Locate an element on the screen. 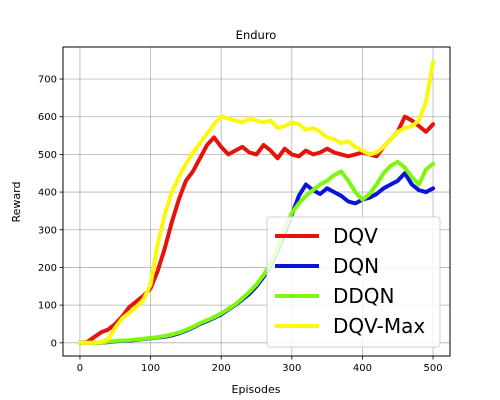 The image size is (500, 400). y-tick-label: 700 is located at coordinates (47, 80).